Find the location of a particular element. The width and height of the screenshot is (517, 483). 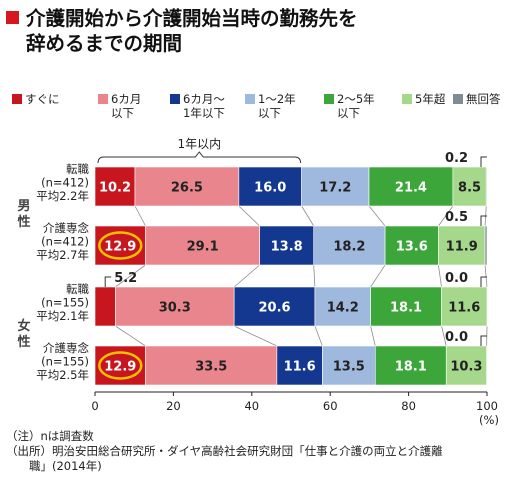

x-tick-label: 60 is located at coordinates (330, 406).